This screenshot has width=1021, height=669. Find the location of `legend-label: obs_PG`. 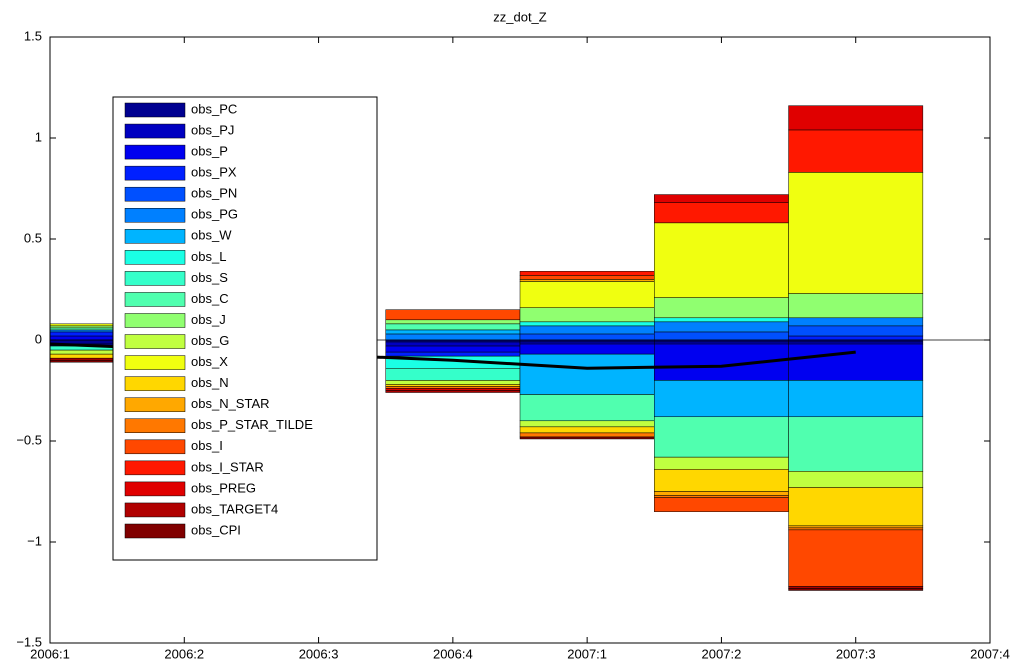

legend-label: obs_PG is located at coordinates (214, 214).